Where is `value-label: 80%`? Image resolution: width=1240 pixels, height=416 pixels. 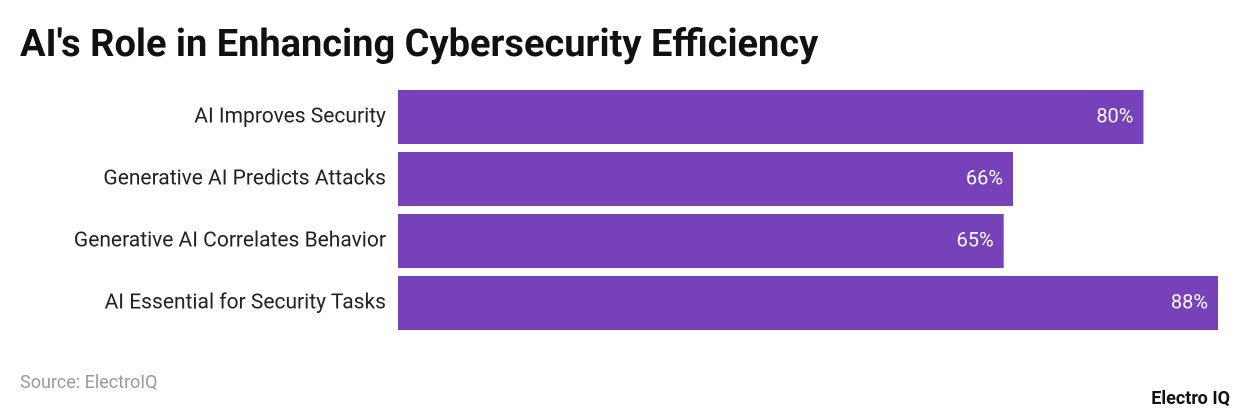
value-label: 80% is located at coordinates (1114, 115).